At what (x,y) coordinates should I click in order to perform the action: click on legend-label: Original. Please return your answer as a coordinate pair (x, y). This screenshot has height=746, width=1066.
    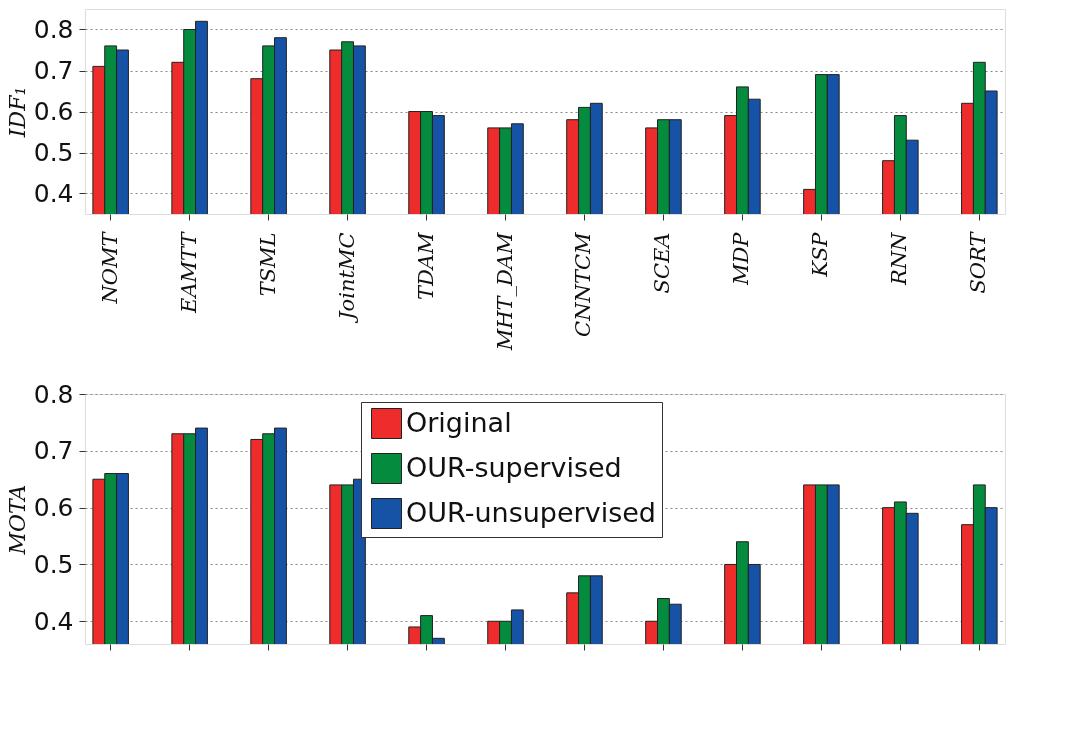
    Looking at the image, I should click on (459, 422).